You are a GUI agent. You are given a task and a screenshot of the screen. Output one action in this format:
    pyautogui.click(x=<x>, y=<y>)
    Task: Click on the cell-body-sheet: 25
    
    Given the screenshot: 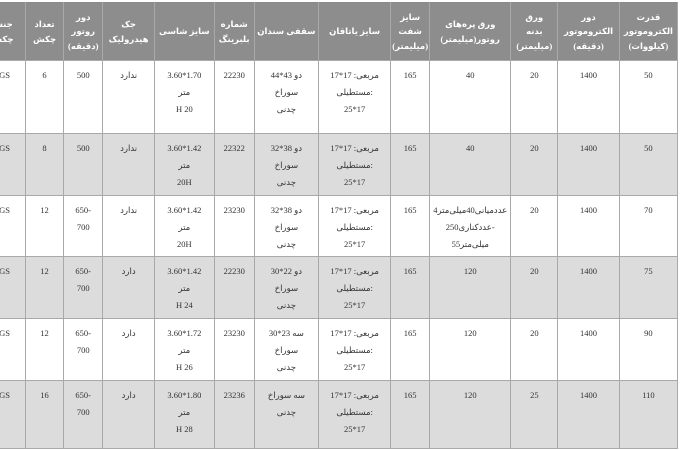 What is the action you would take?
    pyautogui.click(x=534, y=414)
    